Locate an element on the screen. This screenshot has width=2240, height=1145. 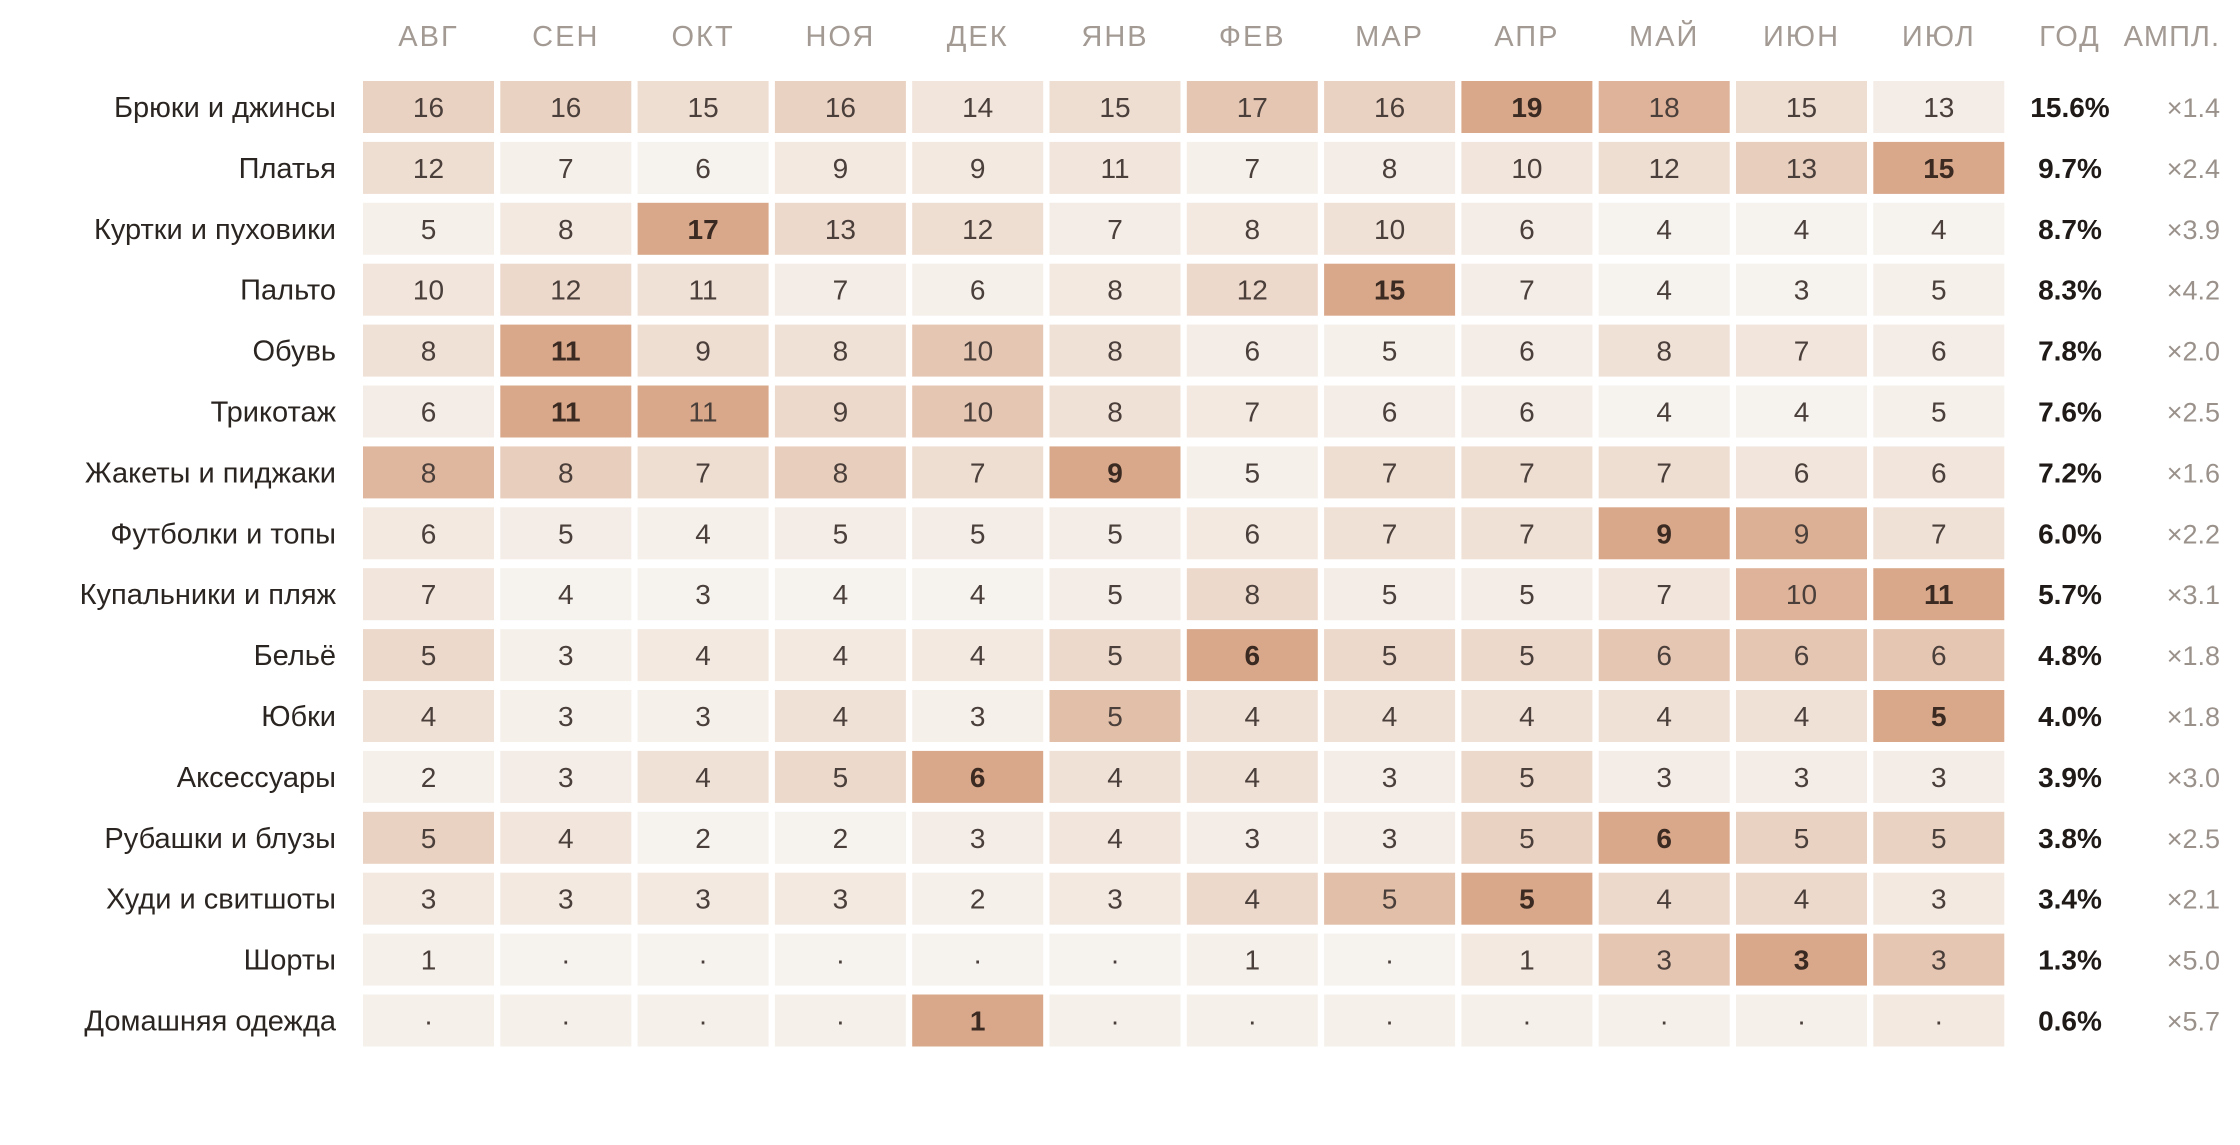
cell-value-label: 2 is located at coordinates (429, 777).